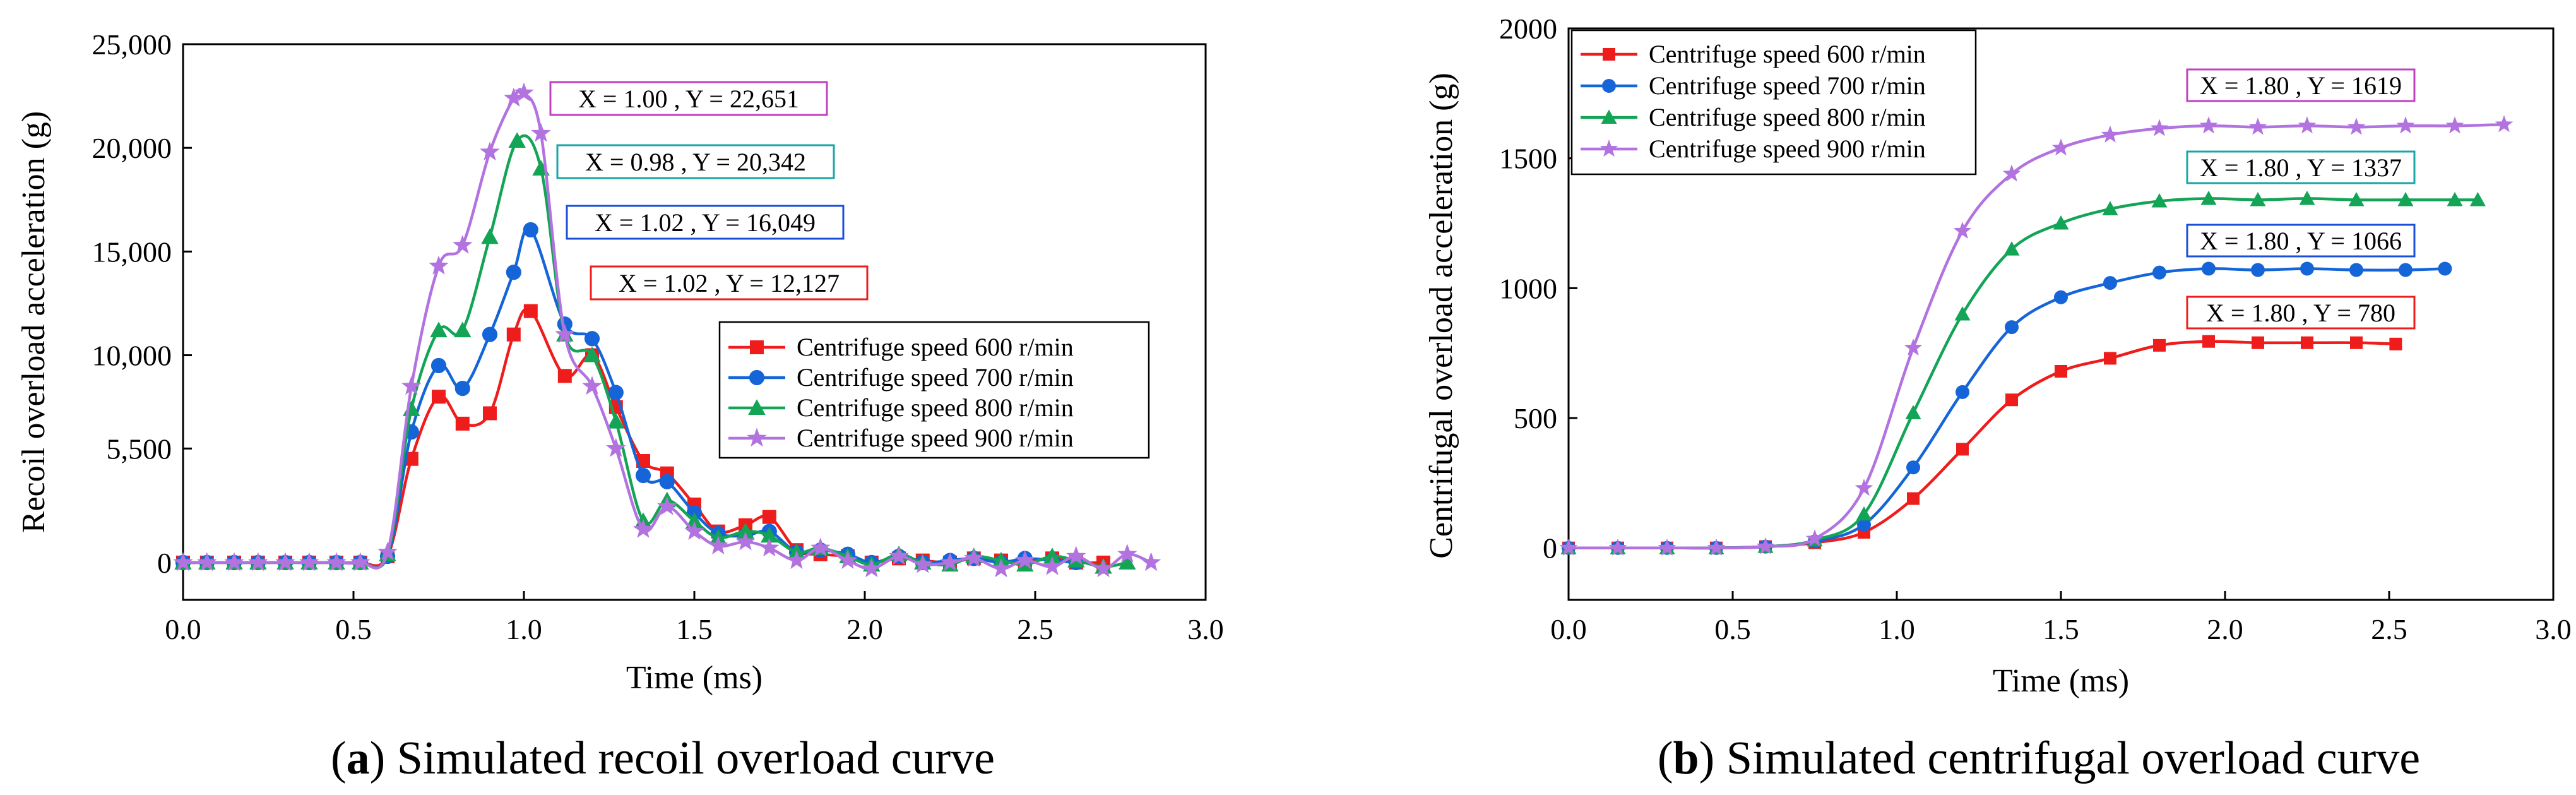 This screenshot has width=2576, height=795. I want to click on annotation-label: X = 1.80 , Y = 1619, so click(2301, 85).